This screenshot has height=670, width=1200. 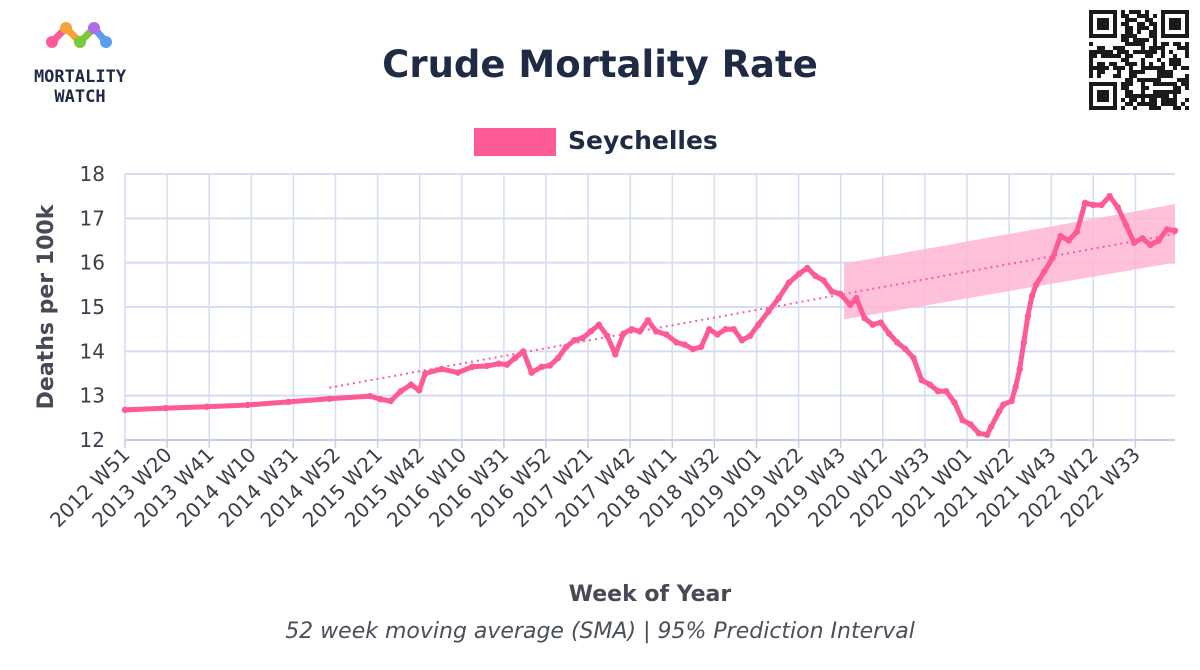 What do you see at coordinates (79, 97) in the screenshot?
I see `logo-line2: WATCH` at bounding box center [79, 97].